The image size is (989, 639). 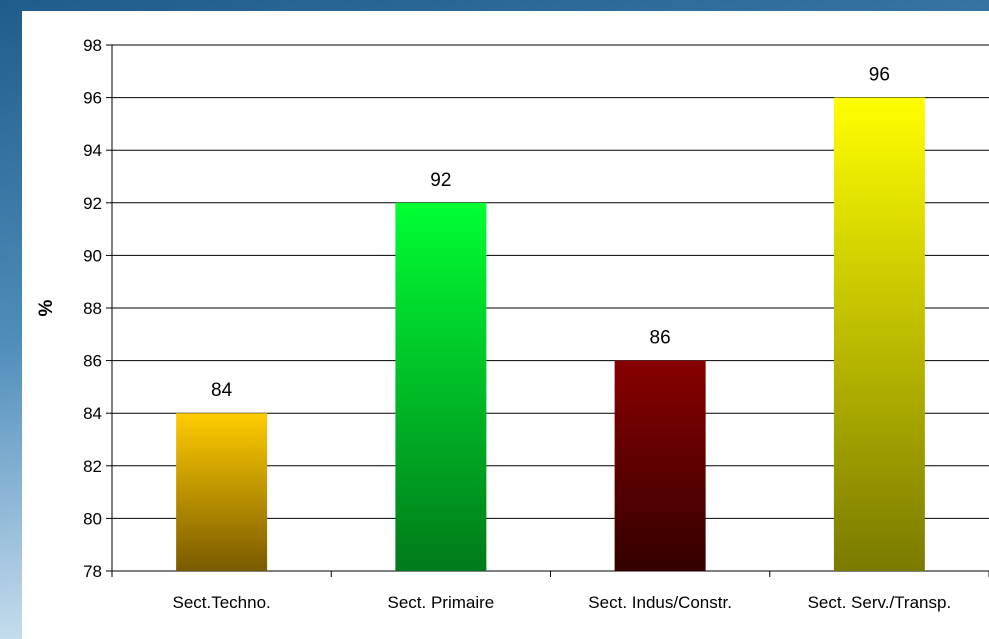 I want to click on data-label: 96, so click(x=879, y=75).